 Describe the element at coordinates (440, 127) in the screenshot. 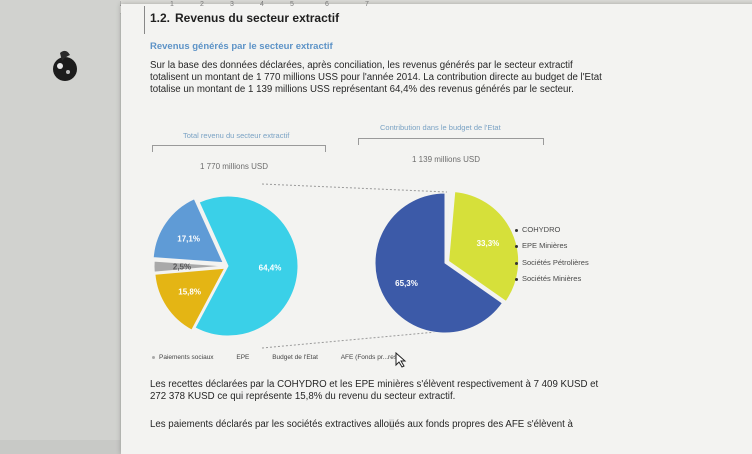

I see `right-chart-title: Contribution dans le budget de l'Etat` at that location.